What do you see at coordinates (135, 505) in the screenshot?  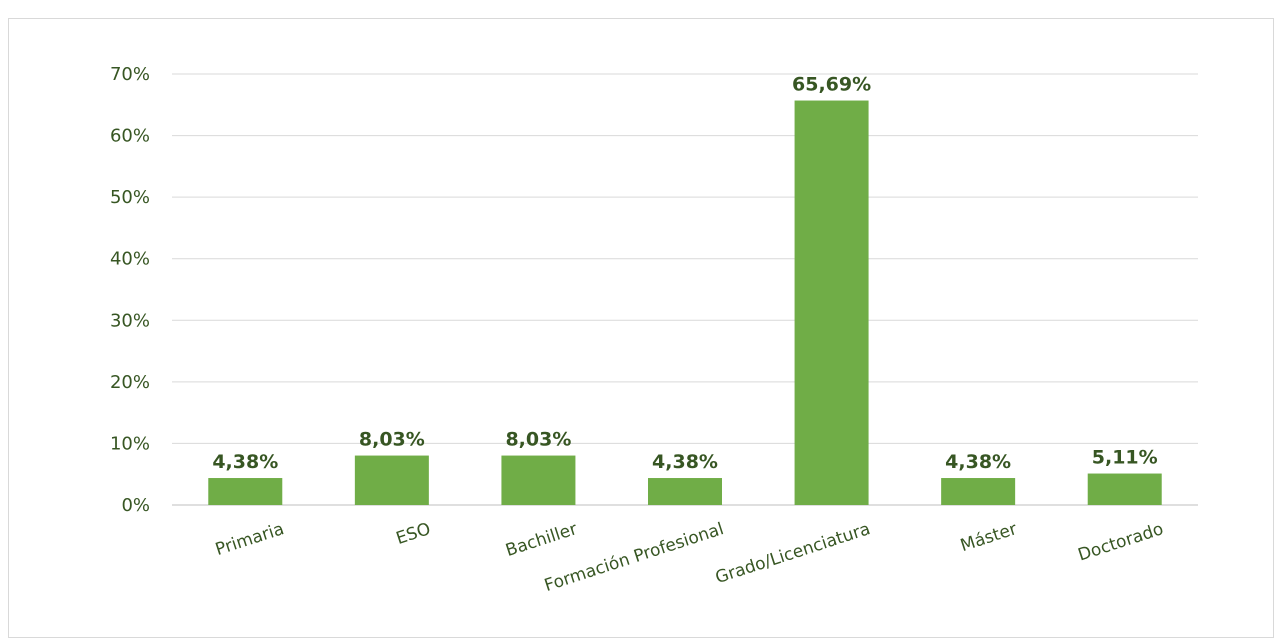 I see `y-tick-label: 0%` at bounding box center [135, 505].